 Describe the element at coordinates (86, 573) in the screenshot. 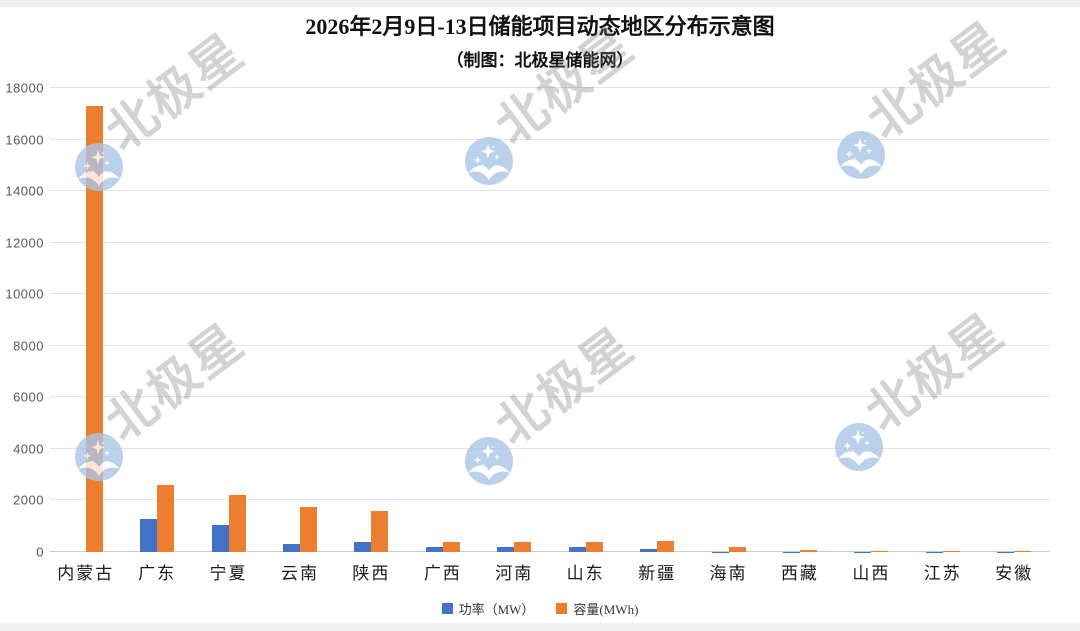

I see `x-tick-label: 内蒙古` at that location.